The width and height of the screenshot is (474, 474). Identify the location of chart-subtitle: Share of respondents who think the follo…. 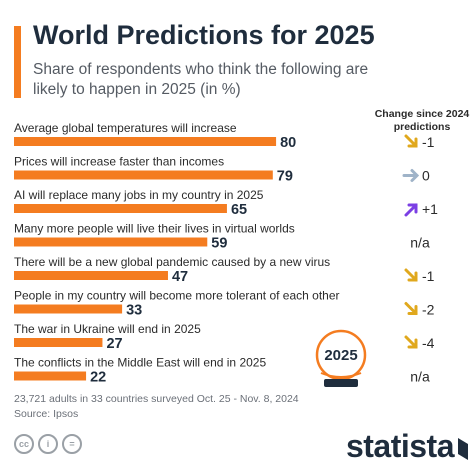
(201, 79).